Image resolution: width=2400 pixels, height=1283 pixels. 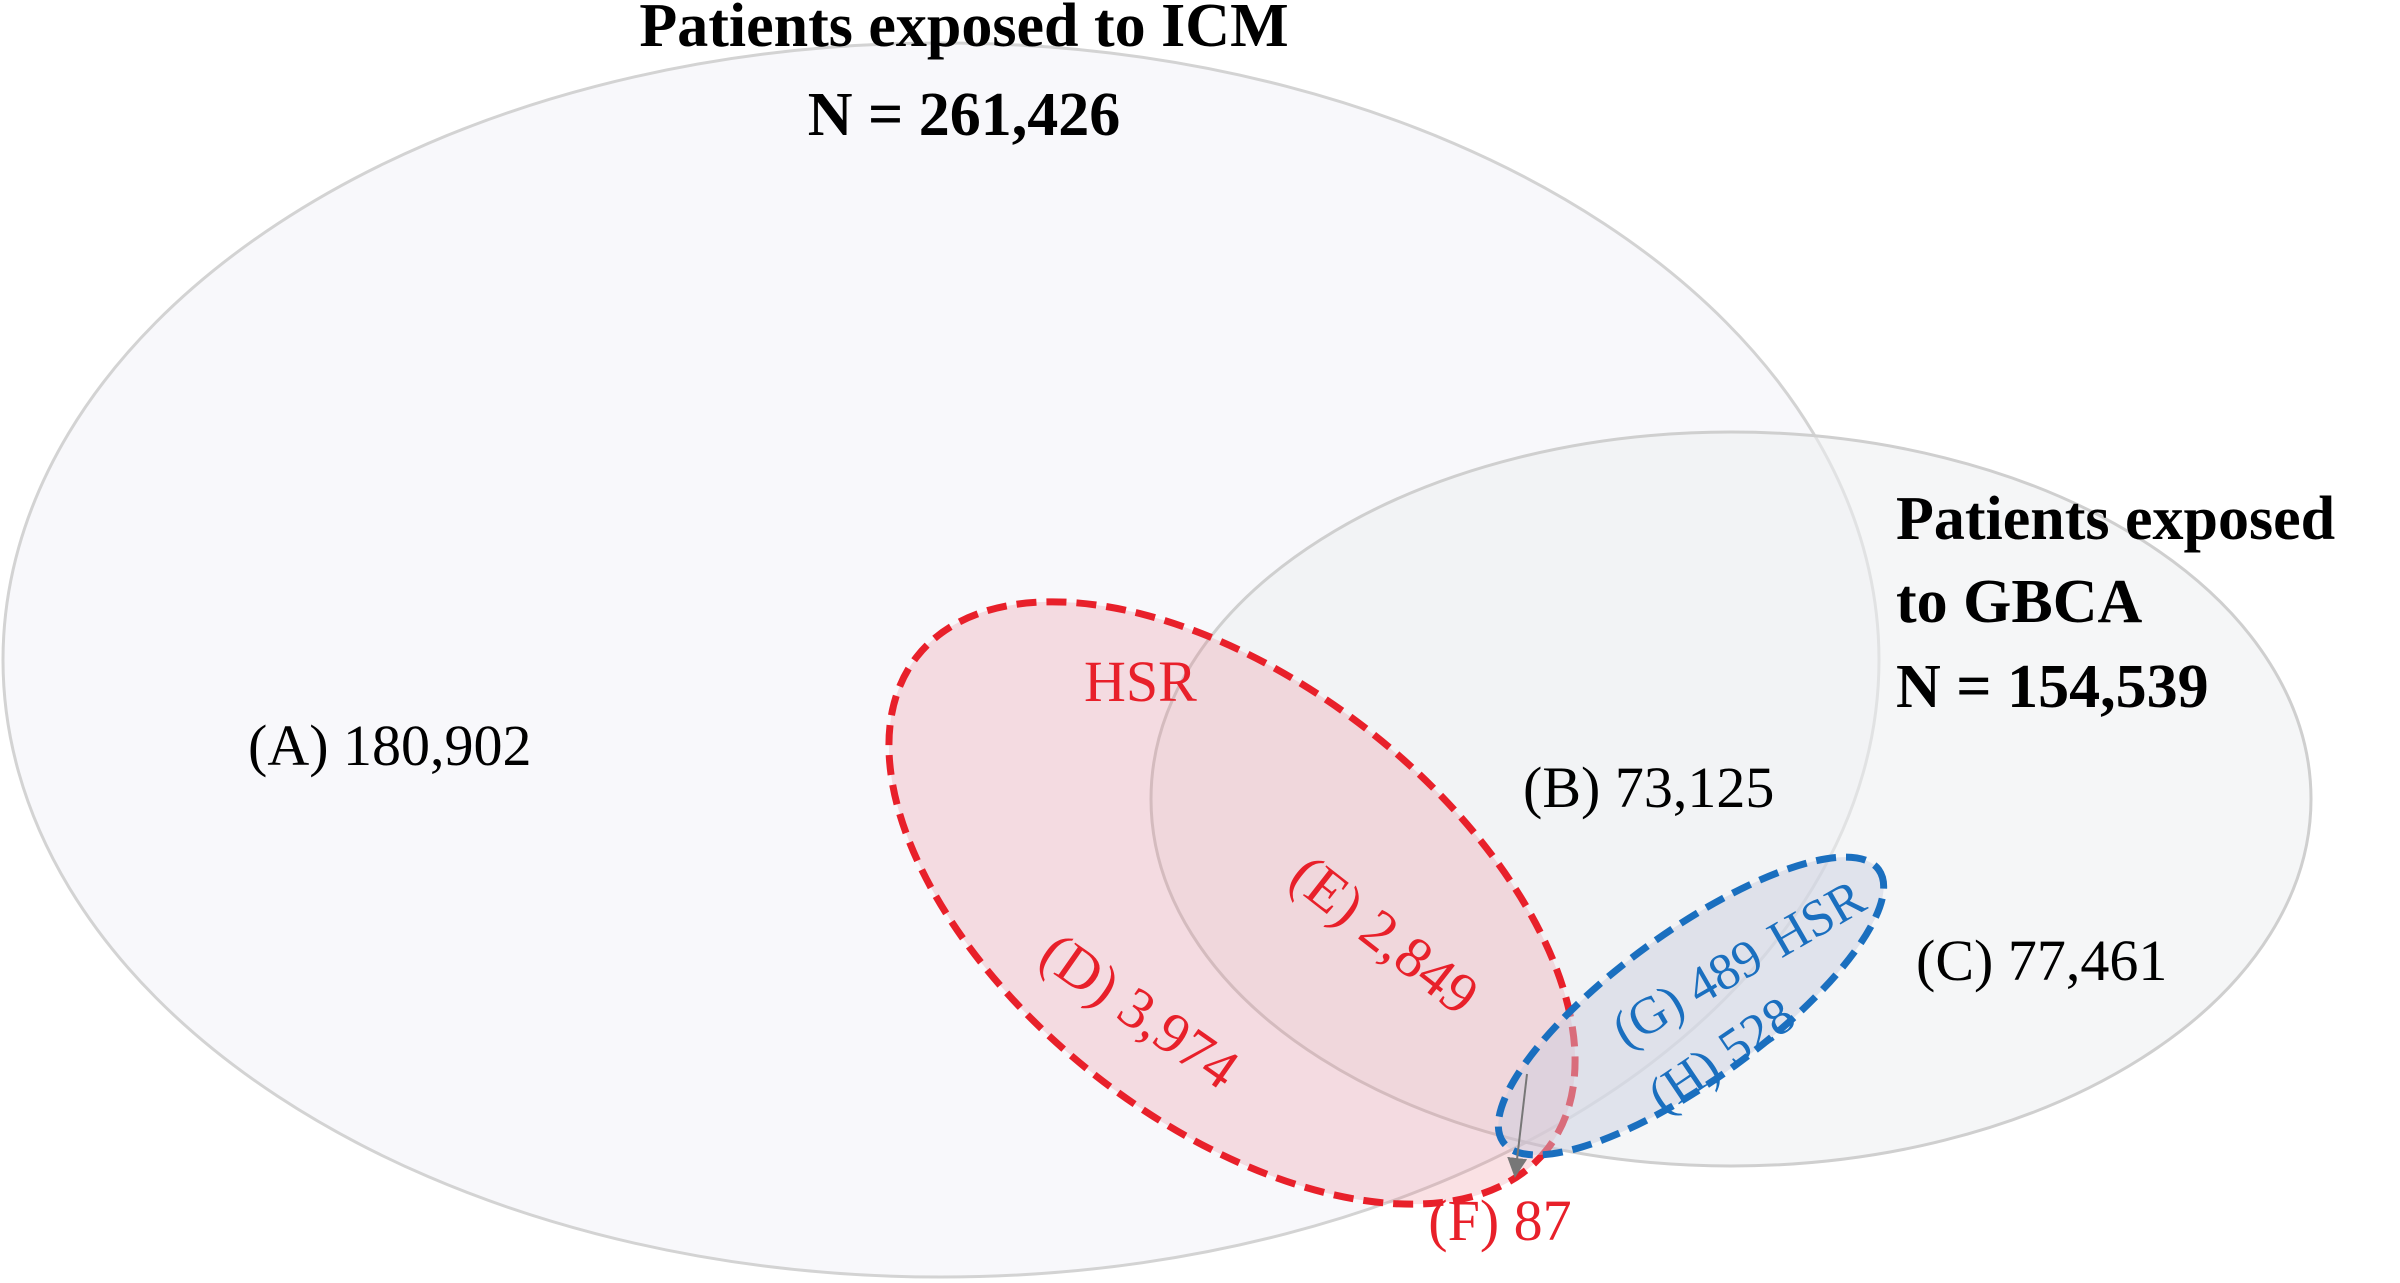 I want to click on icm-hsr-label: HSR, so click(x=1140, y=681).